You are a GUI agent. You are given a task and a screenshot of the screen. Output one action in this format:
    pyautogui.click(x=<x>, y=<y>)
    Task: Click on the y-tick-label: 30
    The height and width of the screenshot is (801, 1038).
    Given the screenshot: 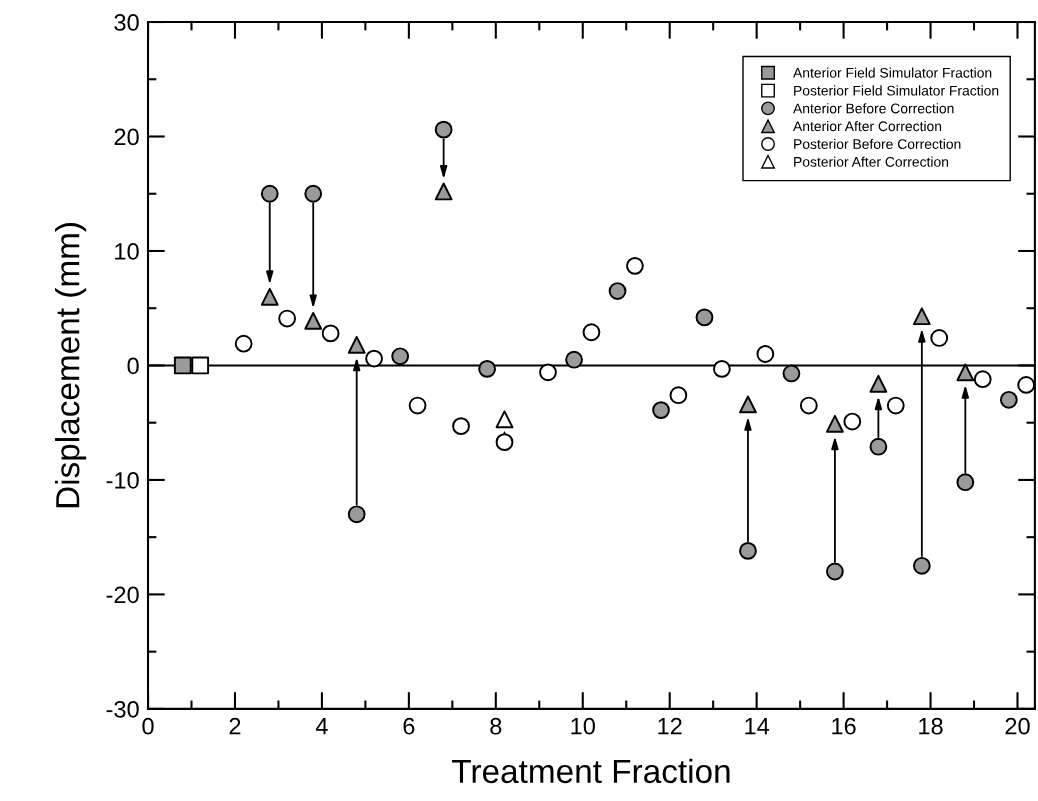 What is the action you would take?
    pyautogui.click(x=126, y=22)
    